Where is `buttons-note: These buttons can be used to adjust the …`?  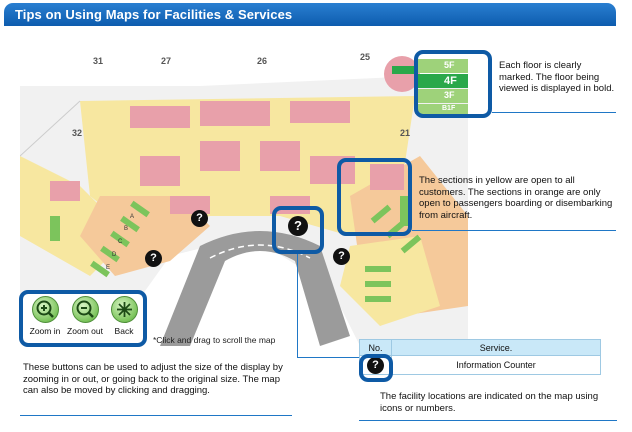
buttons-note: These buttons can be used to adjust the … is located at coordinates (153, 379).